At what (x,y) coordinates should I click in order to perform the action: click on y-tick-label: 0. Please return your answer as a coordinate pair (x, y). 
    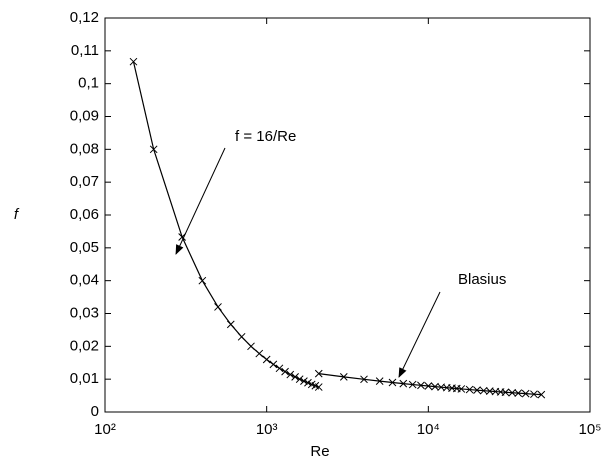
    Looking at the image, I should click on (95, 411).